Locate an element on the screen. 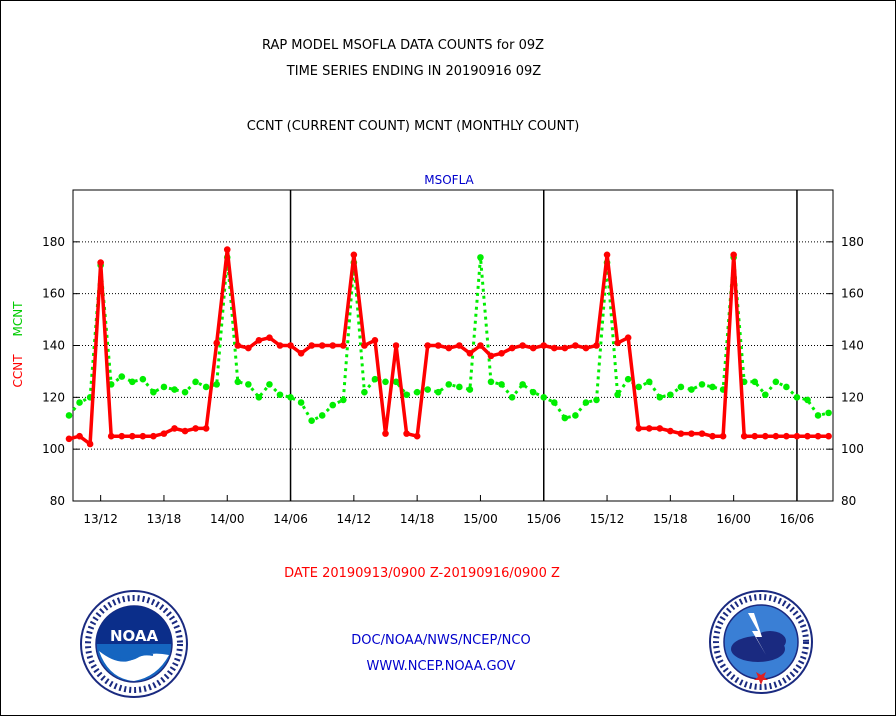 This screenshot has width=896, height=716. org-path: DOC/NOAA/NWS/NCEP/NCO is located at coordinates (441, 640).